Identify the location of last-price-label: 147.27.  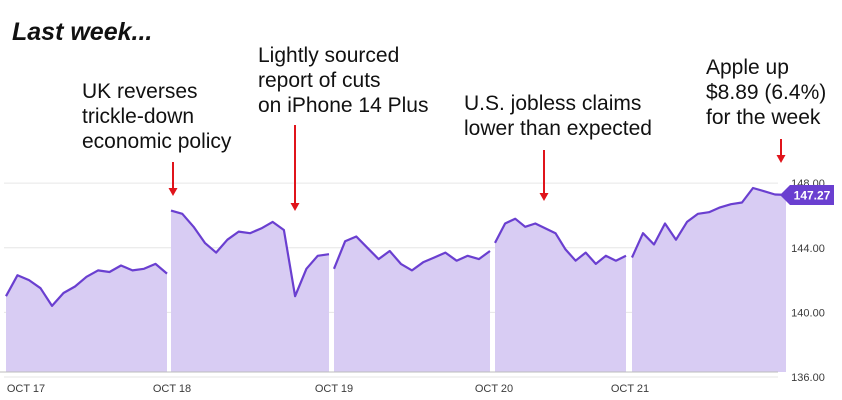
(812, 195).